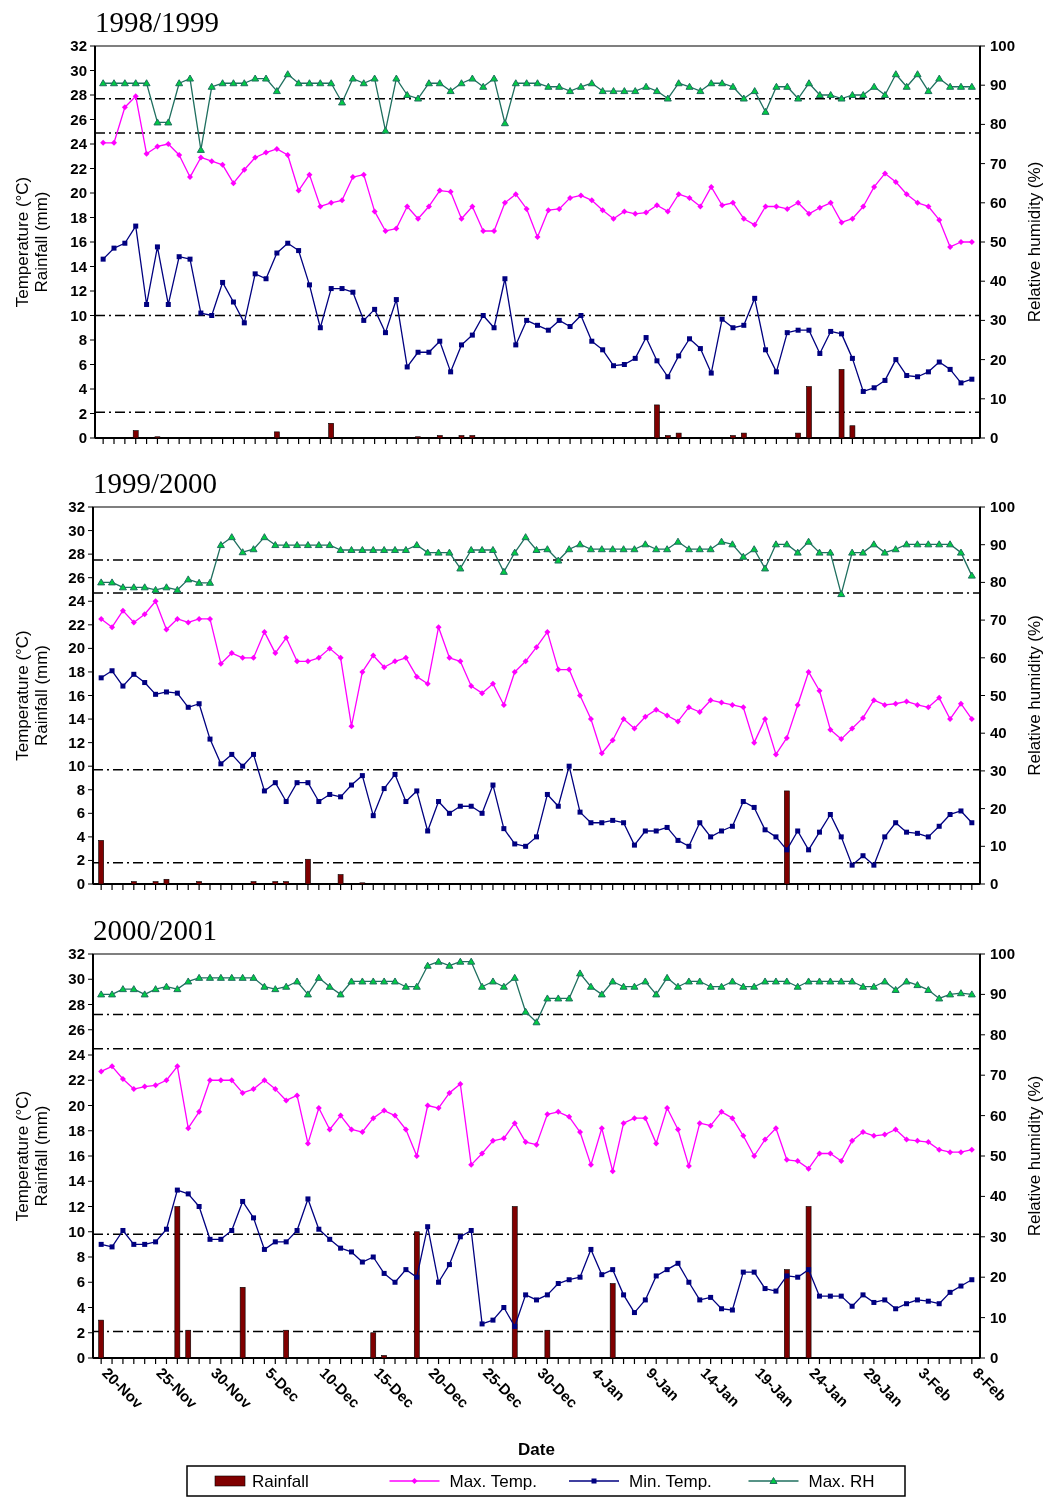  Describe the element at coordinates (280, 1481) in the screenshot. I see `legend-label: Rainfall` at that location.